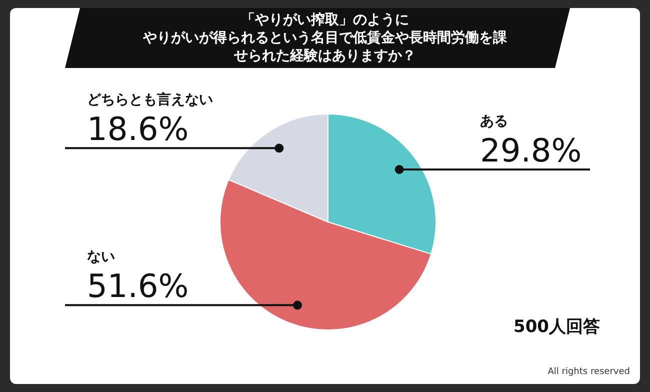 The image size is (650, 392). What do you see at coordinates (531, 150) in the screenshot?
I see `data-label: 29.8%` at bounding box center [531, 150].